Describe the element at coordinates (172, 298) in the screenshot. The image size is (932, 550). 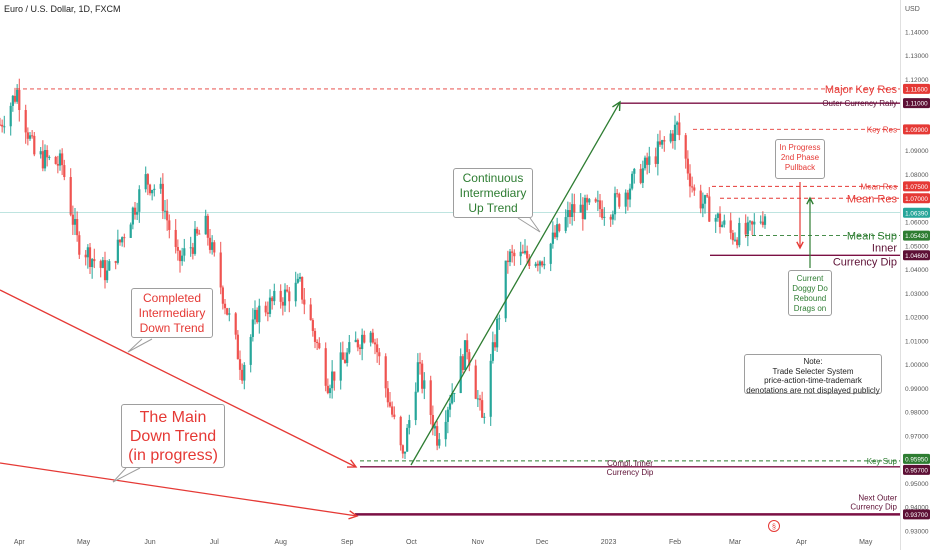
I see `completed-trend-line-1: Completed` at that location.